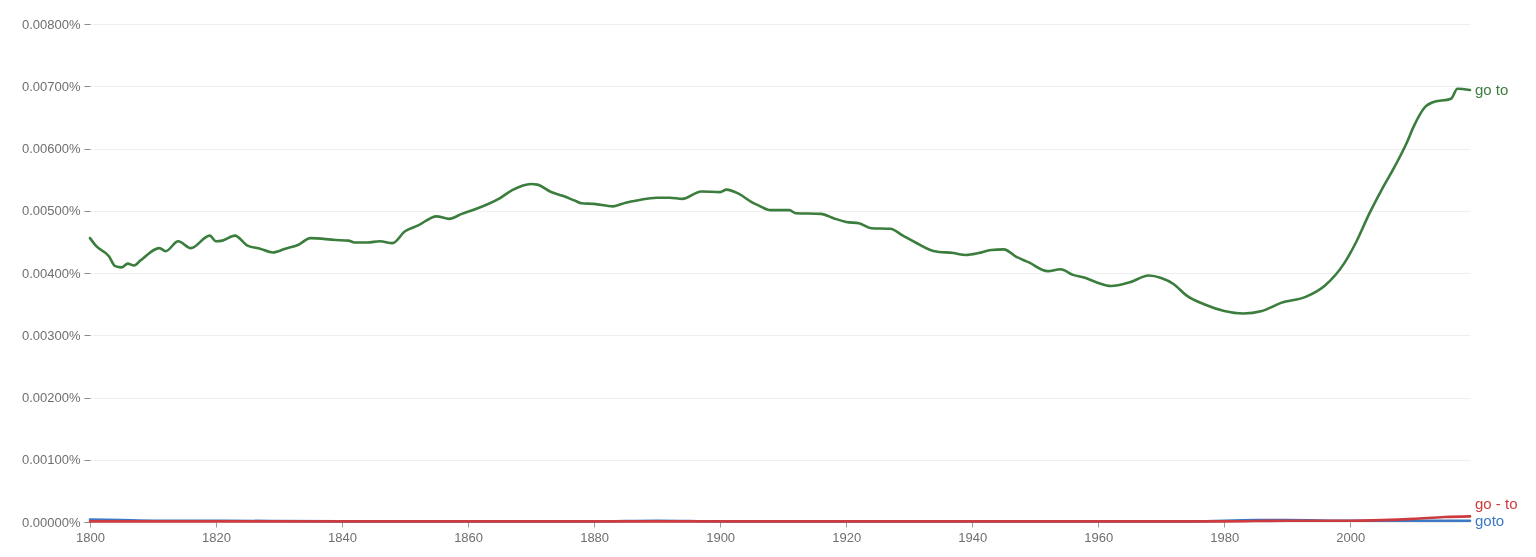 The image size is (1536, 557). I want to click on series-label: go to, so click(1492, 89).